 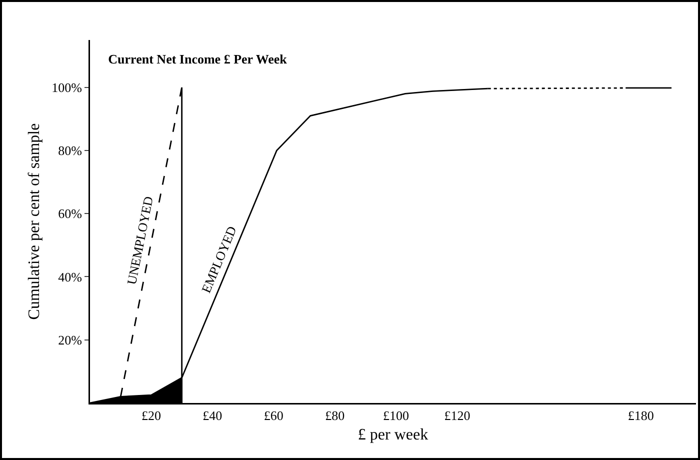 What do you see at coordinates (70, 340) in the screenshot?
I see `y-tick-label: 20%` at bounding box center [70, 340].